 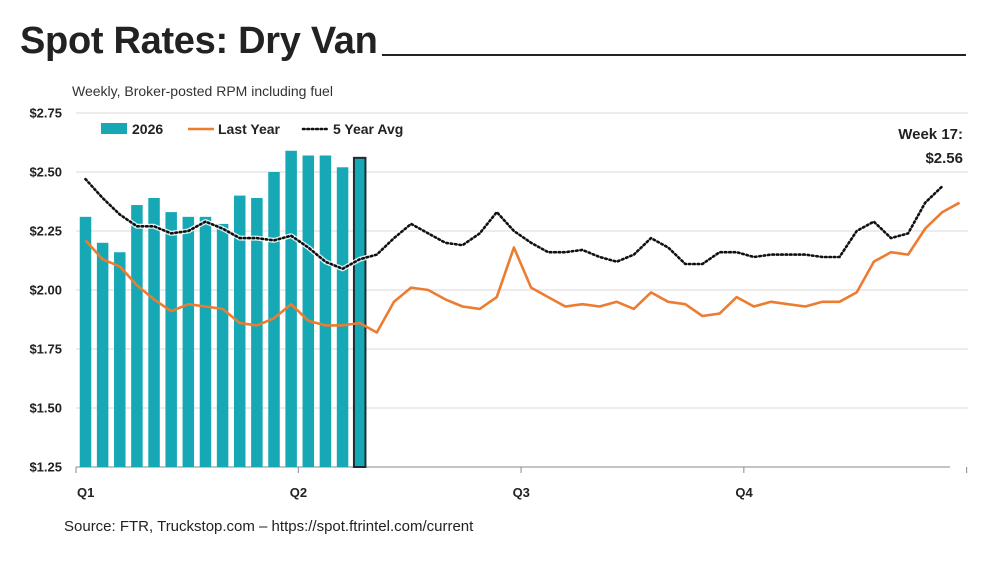 What do you see at coordinates (45, 408) in the screenshot?
I see `y-tick-label: $1.50` at bounding box center [45, 408].